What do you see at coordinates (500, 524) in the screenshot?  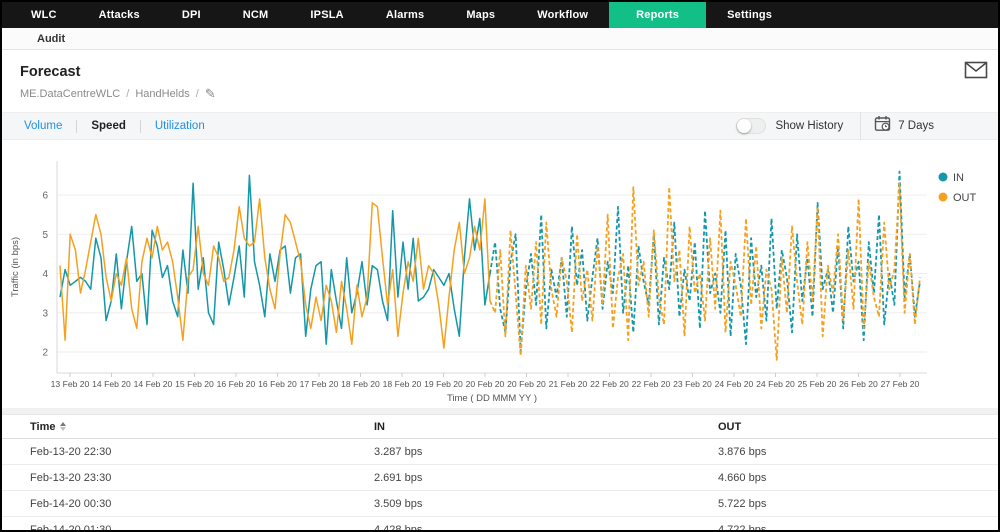 I see `table-row: Feb-14-20 01:30 4.428 bps 4.722 bps` at bounding box center [500, 524].